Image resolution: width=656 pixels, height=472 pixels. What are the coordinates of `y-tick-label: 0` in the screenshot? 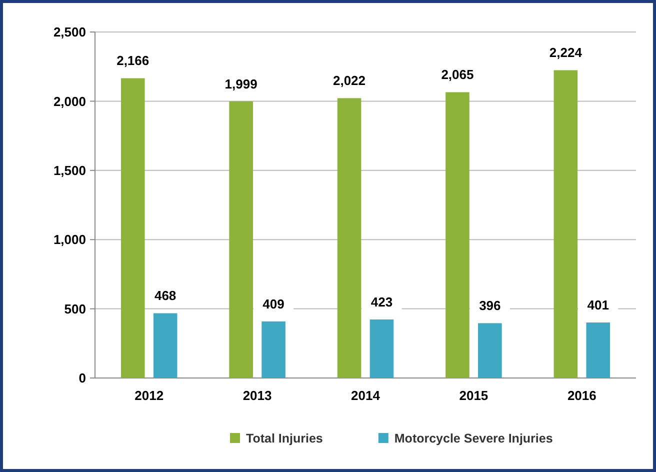 It's located at (82, 378).